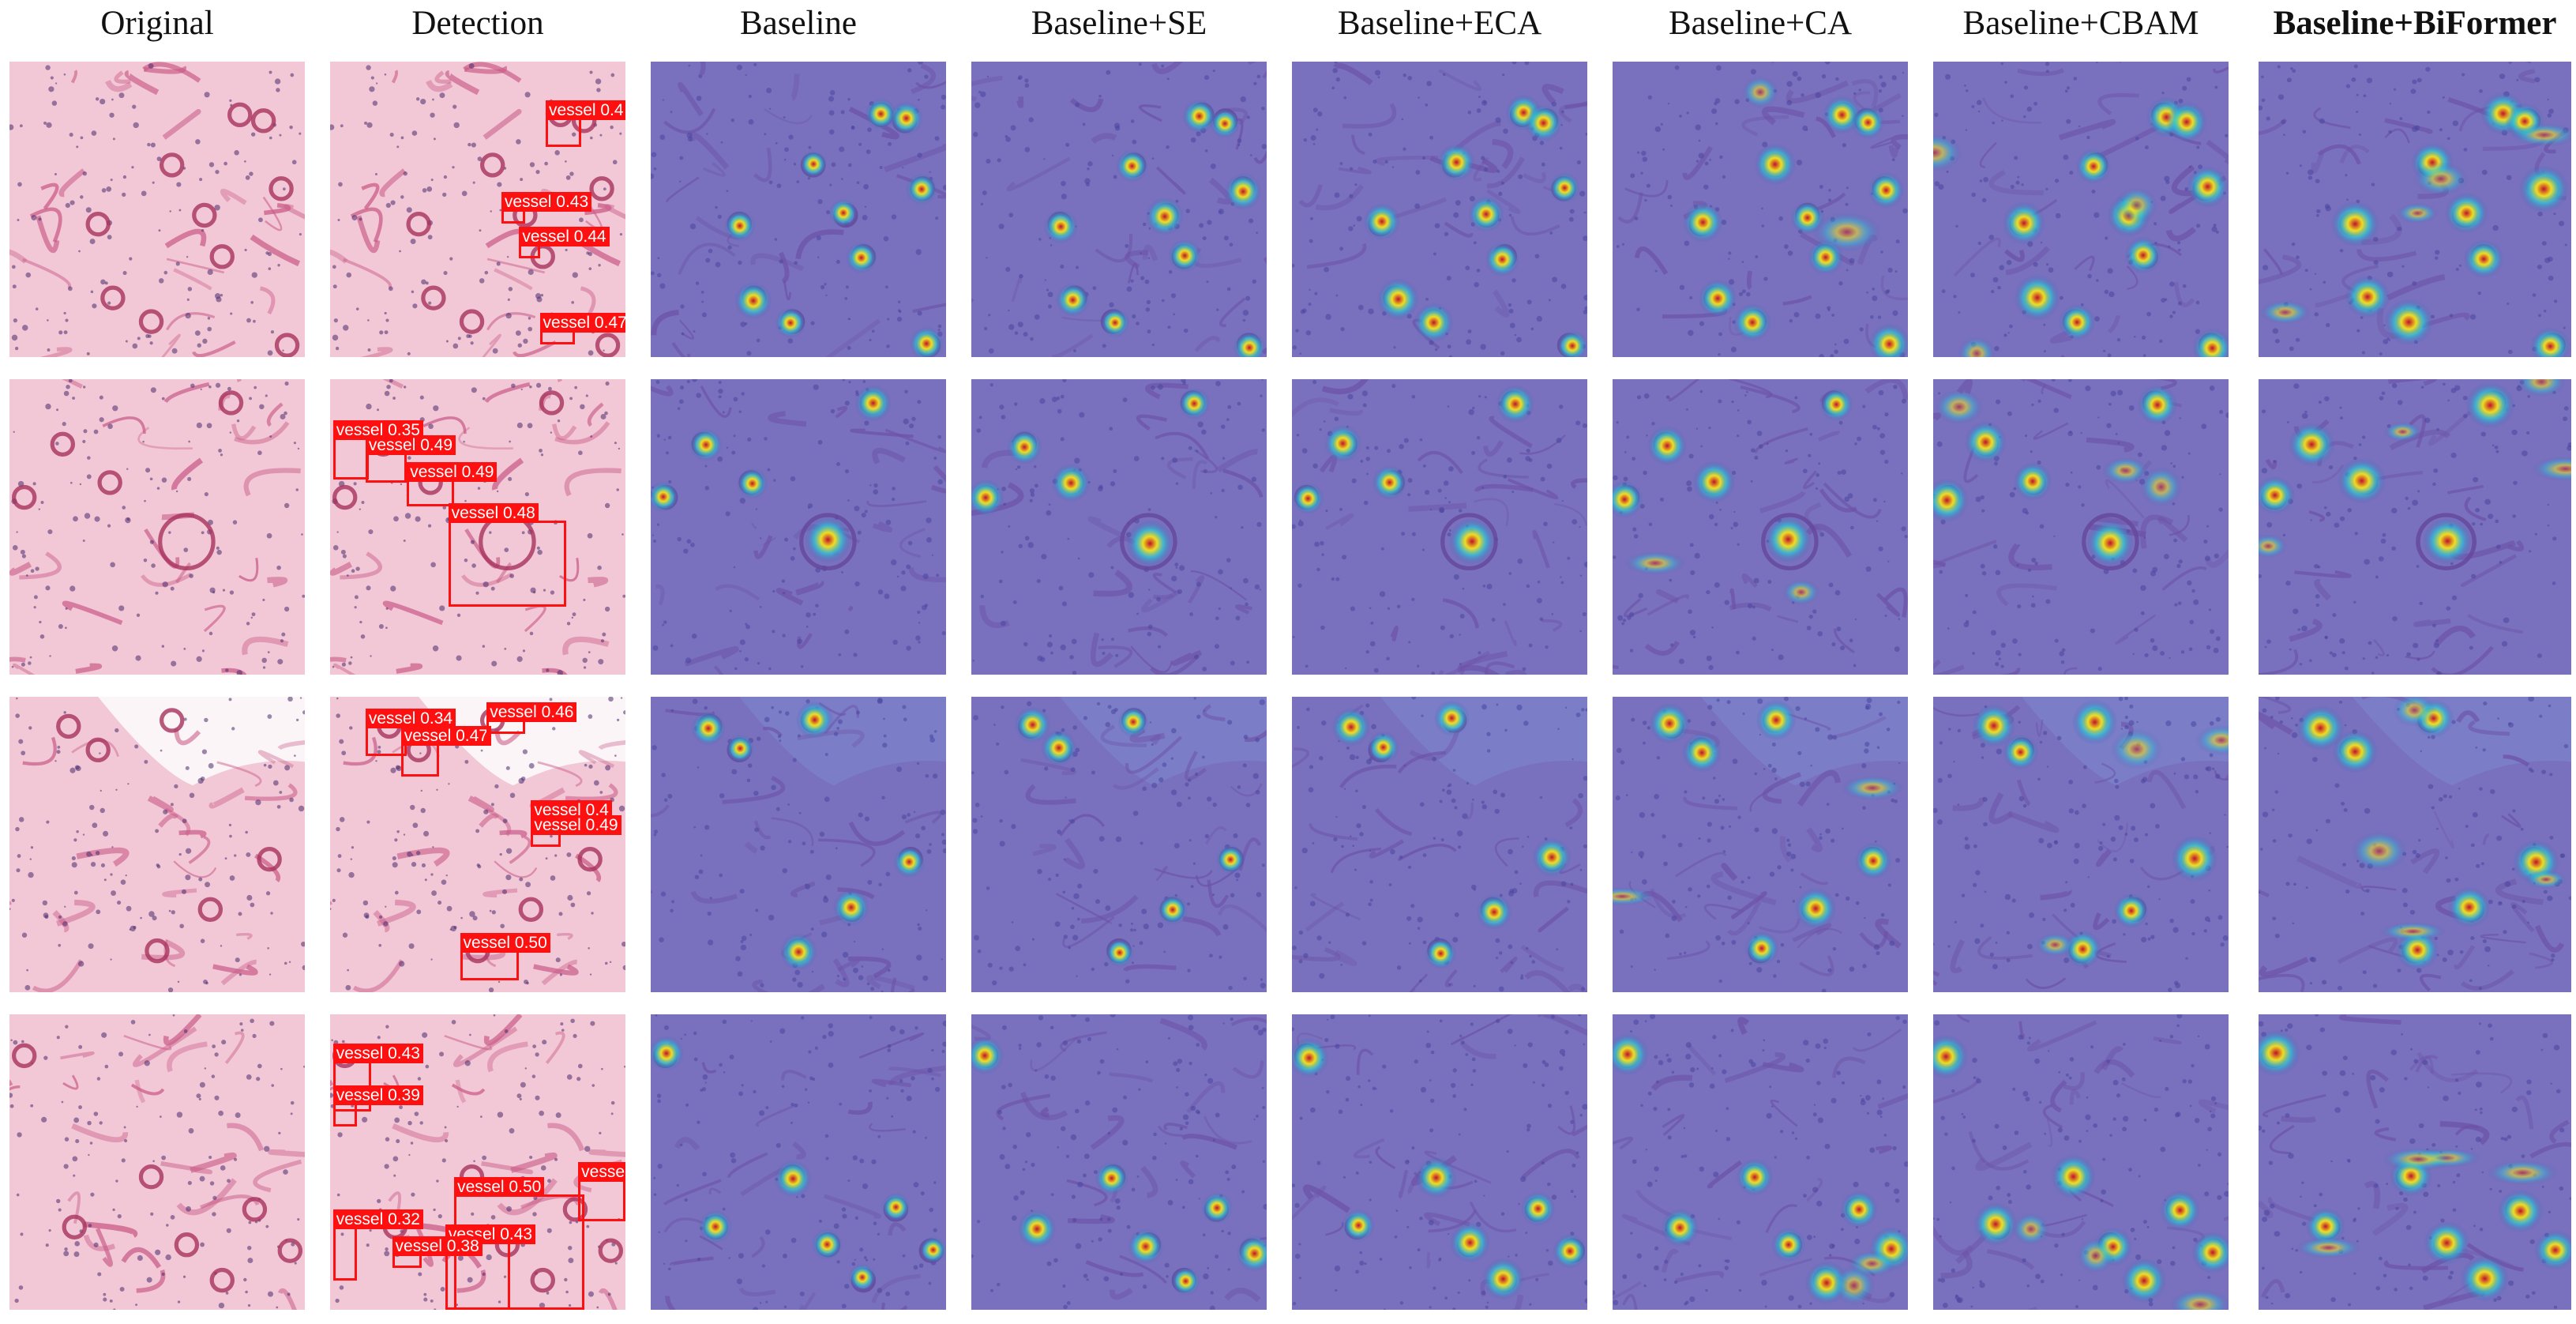 Image resolution: width=2576 pixels, height=1324 pixels. What do you see at coordinates (2080, 23) in the screenshot?
I see `column-header-cbam: Baseline+CBAM` at bounding box center [2080, 23].